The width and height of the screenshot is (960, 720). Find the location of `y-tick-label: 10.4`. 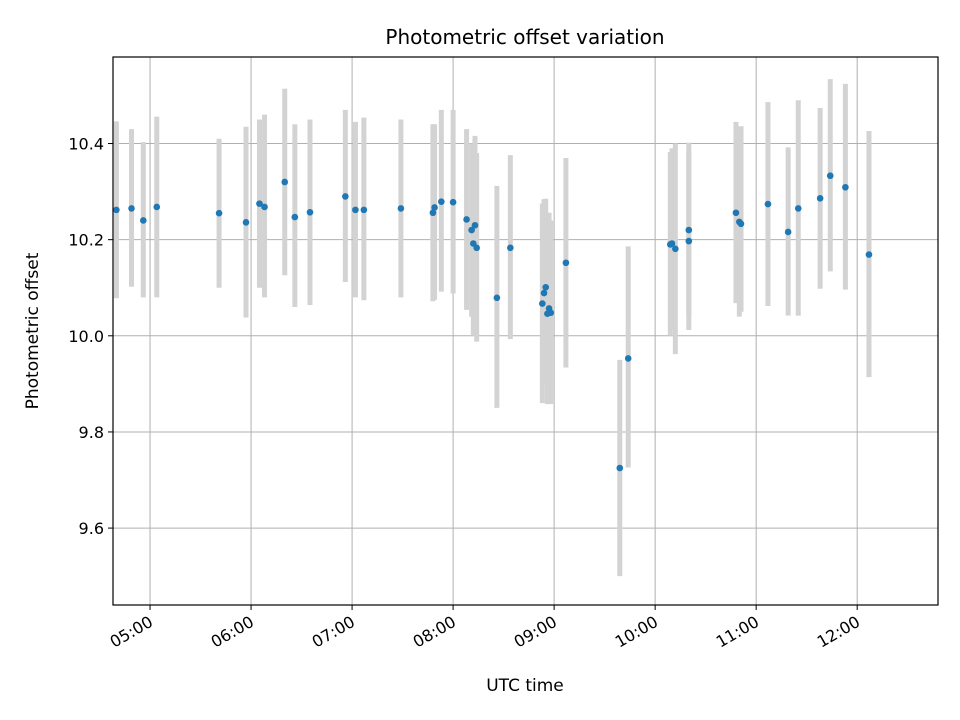

y-tick-label: 10.4 is located at coordinates (86, 144).